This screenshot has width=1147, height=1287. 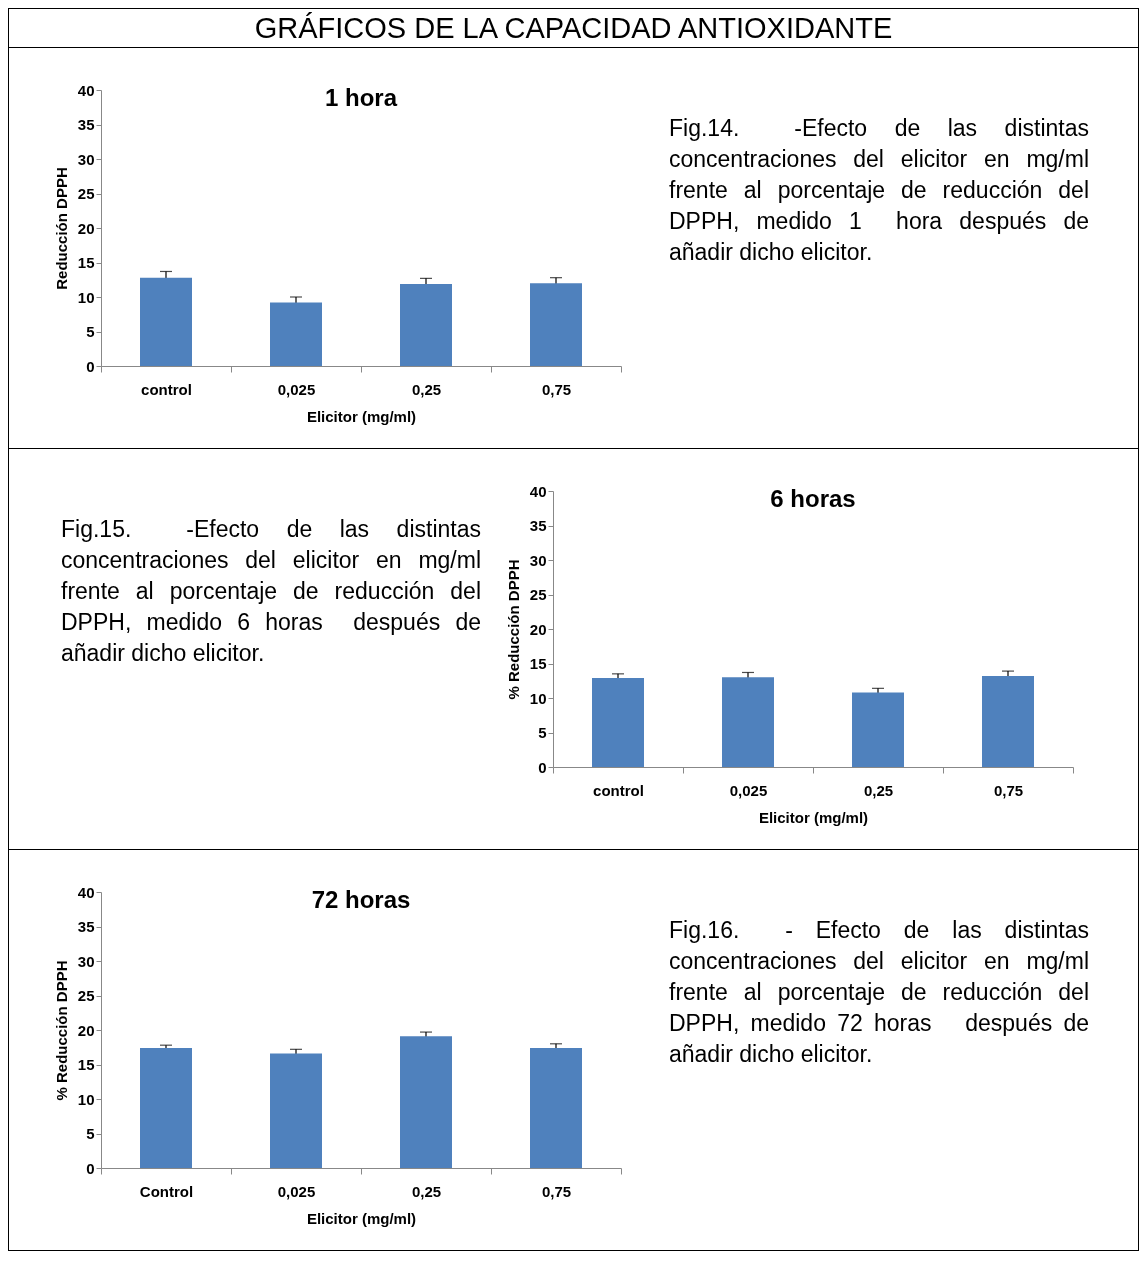 I want to click on caption: Fig.15. -Efecto de las distintas concentraciones del elicitor en mg/ml frente al porcentaje de reducción del DPPH, medido 6 horas después de añadir dicho elicitor., so click(x=271, y=591).